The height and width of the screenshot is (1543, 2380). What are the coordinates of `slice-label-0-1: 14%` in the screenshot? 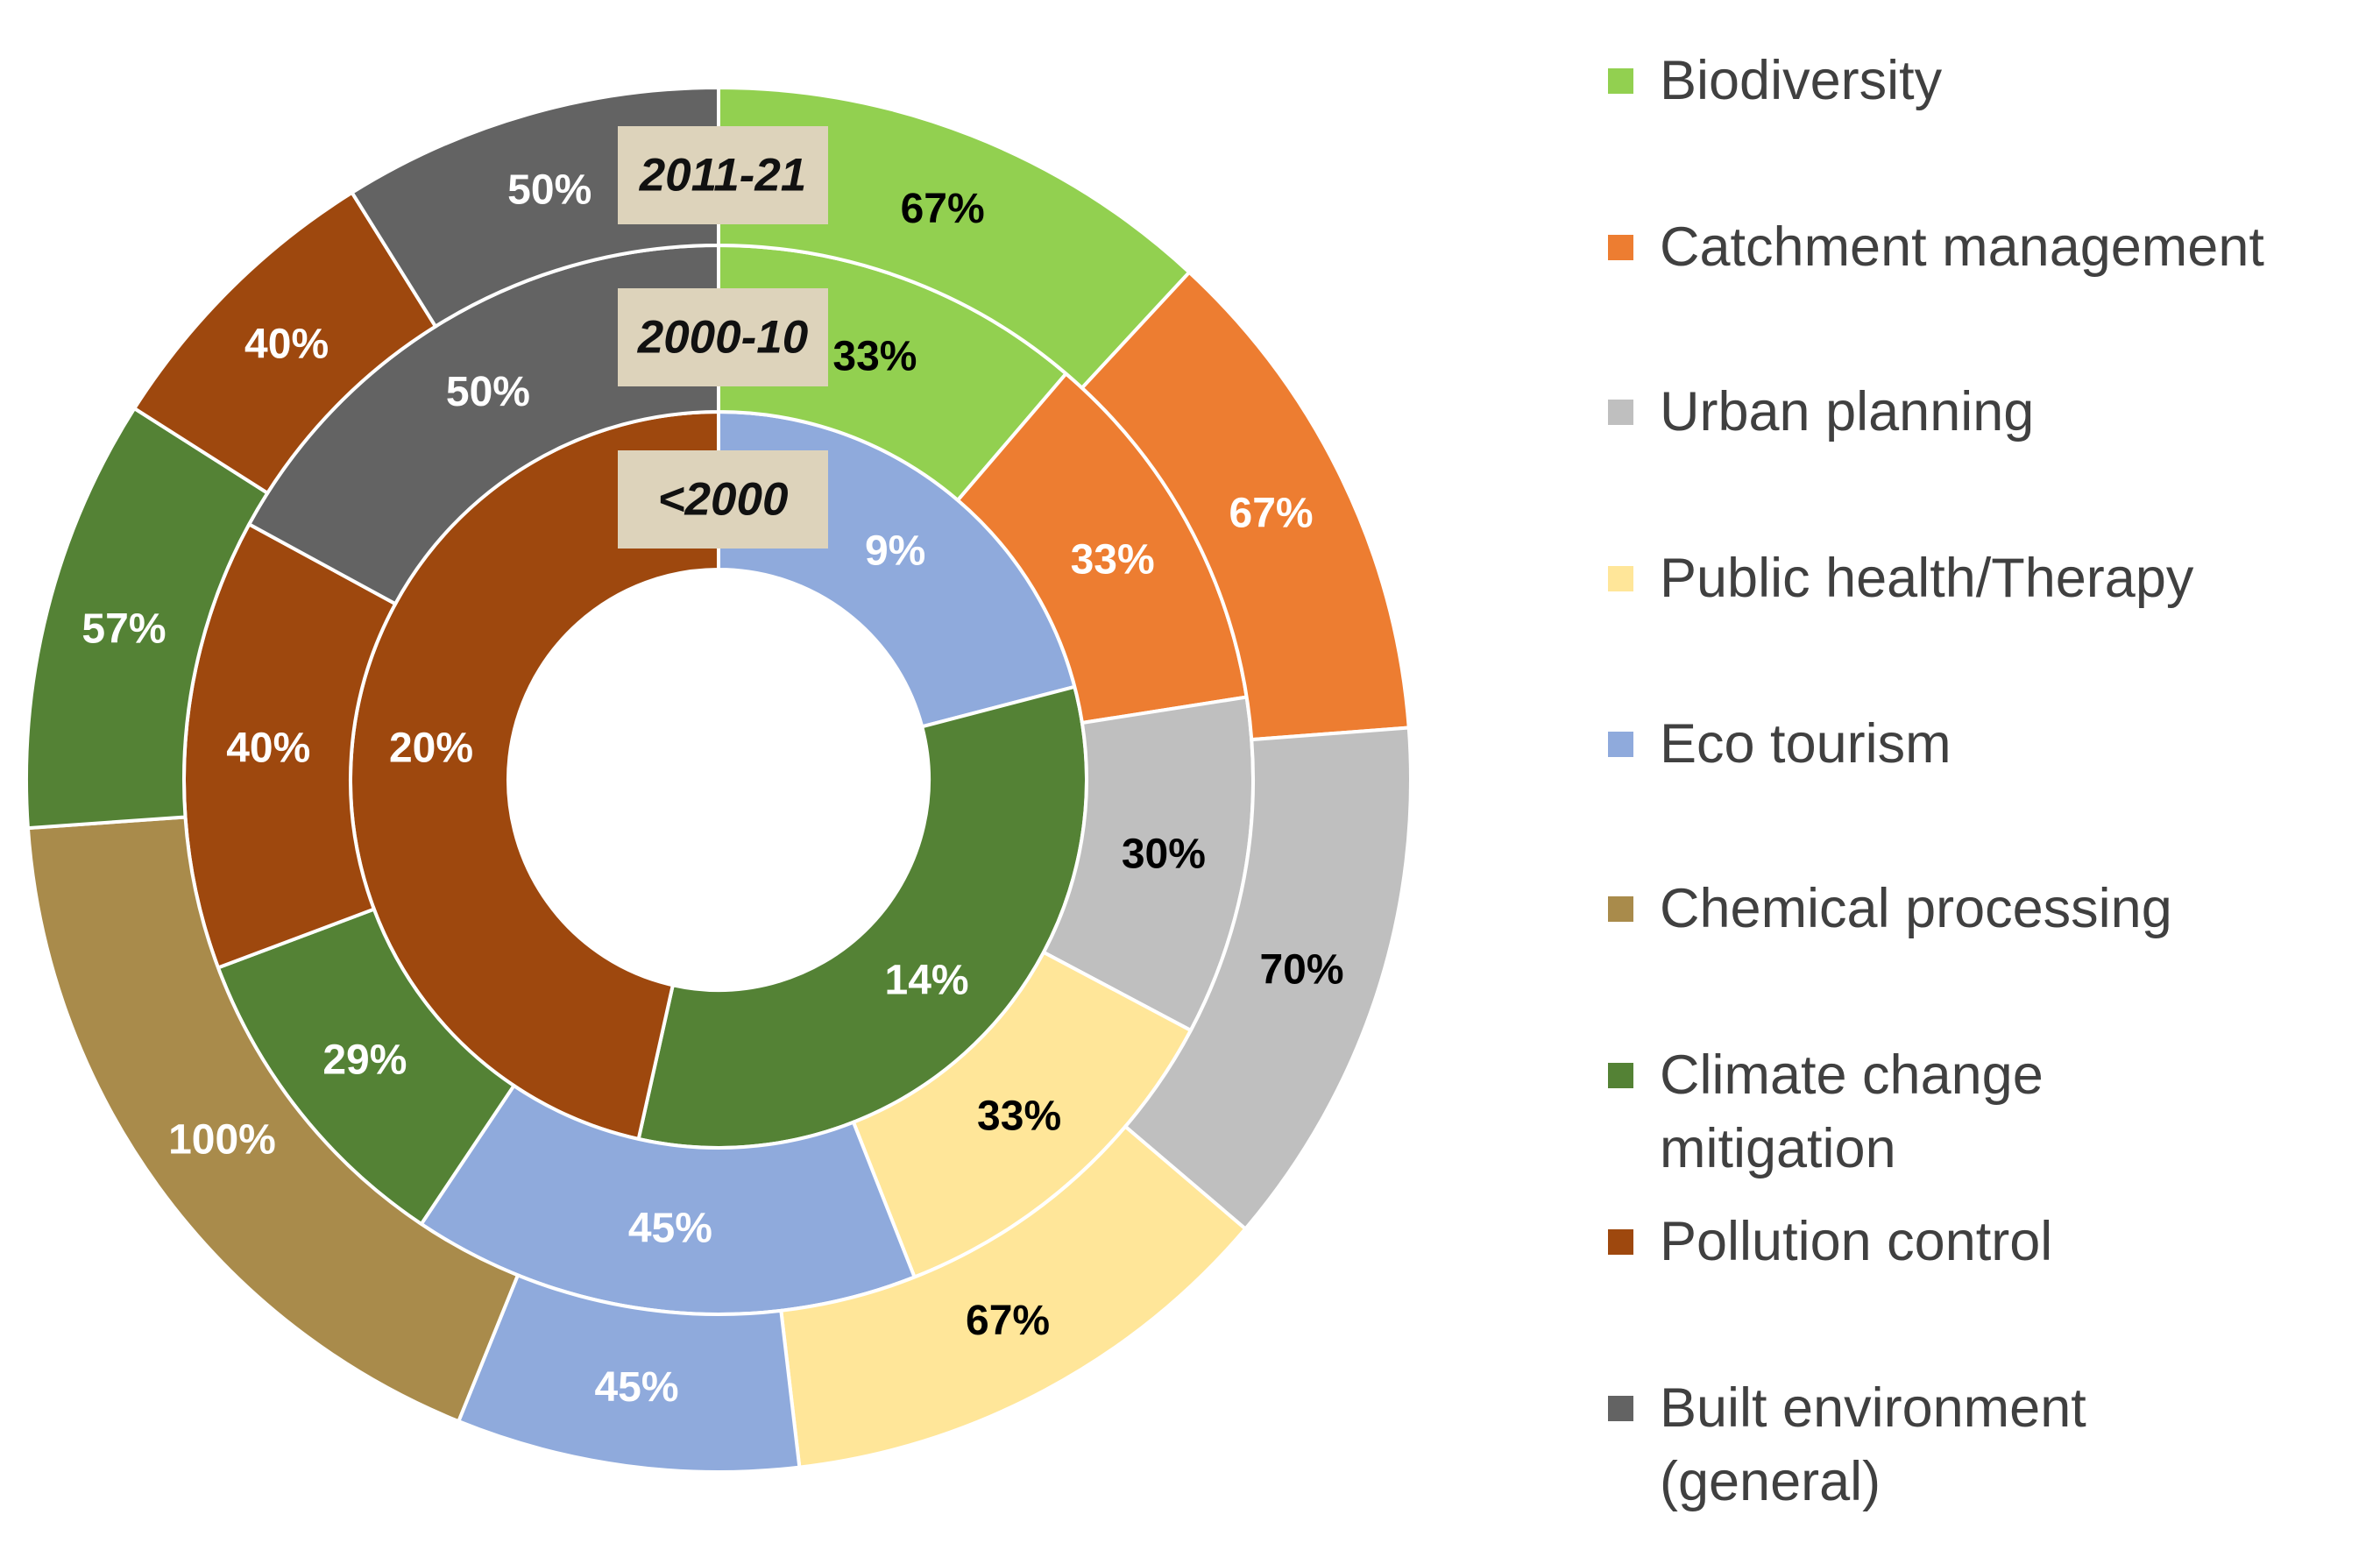 It's located at (927, 981).